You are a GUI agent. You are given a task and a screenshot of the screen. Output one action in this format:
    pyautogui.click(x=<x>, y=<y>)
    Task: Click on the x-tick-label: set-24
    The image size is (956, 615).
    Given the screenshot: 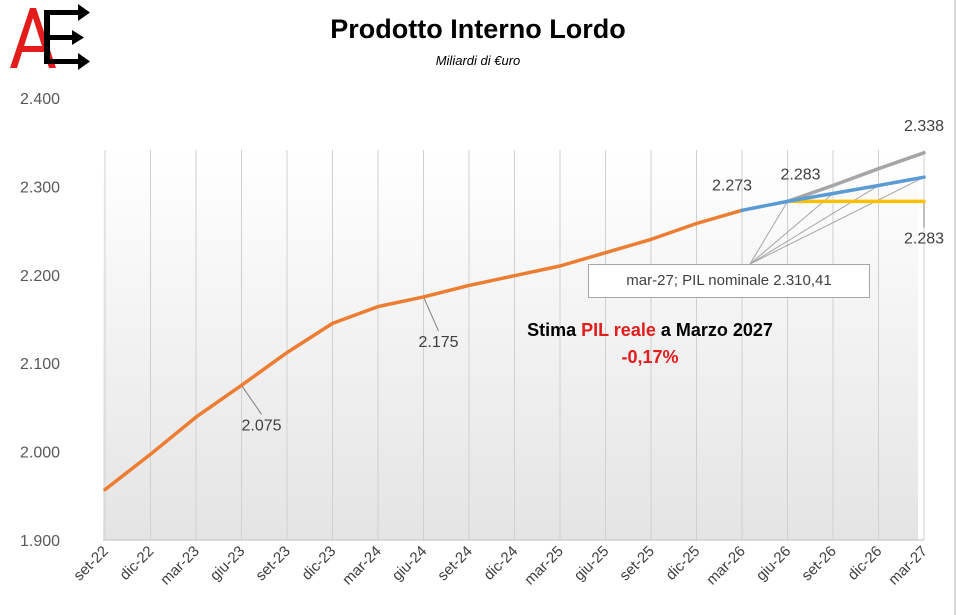 What is the action you would take?
    pyautogui.click(x=455, y=564)
    